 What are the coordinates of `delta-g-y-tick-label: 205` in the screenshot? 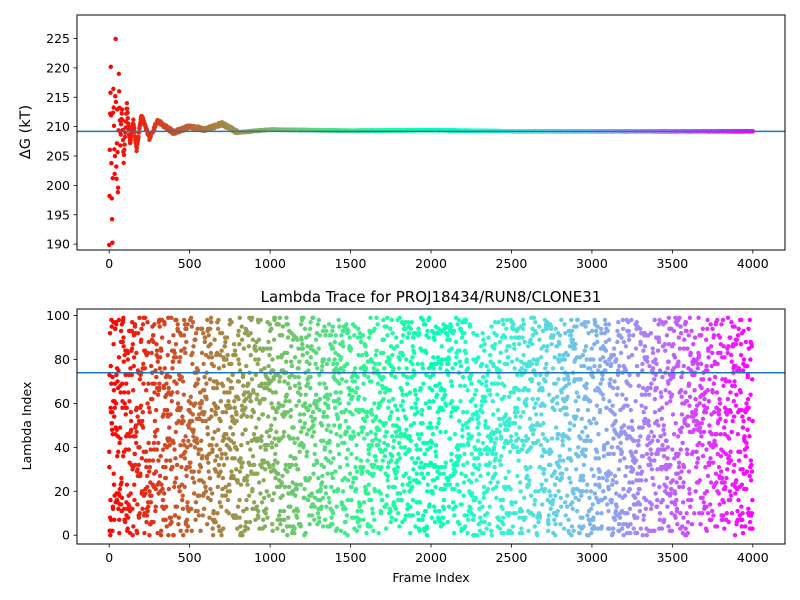 It's located at (58, 156).